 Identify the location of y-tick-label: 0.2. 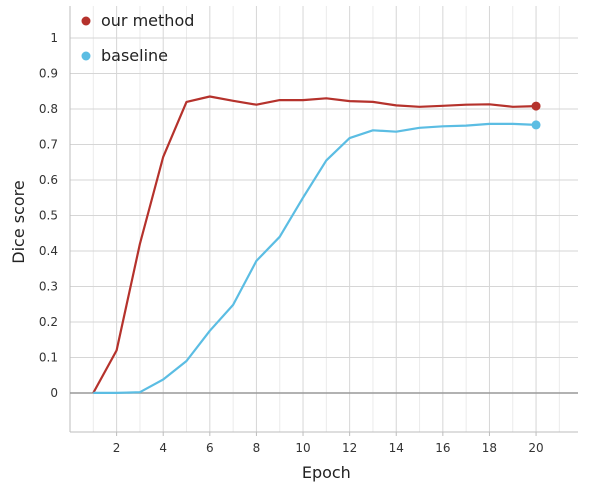
(48, 322).